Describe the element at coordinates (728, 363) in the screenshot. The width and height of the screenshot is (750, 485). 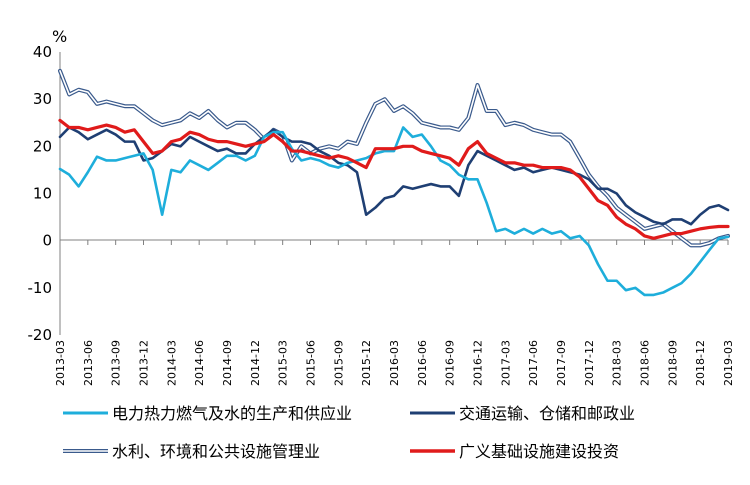
I see `x-tick-label: 2019-03` at that location.